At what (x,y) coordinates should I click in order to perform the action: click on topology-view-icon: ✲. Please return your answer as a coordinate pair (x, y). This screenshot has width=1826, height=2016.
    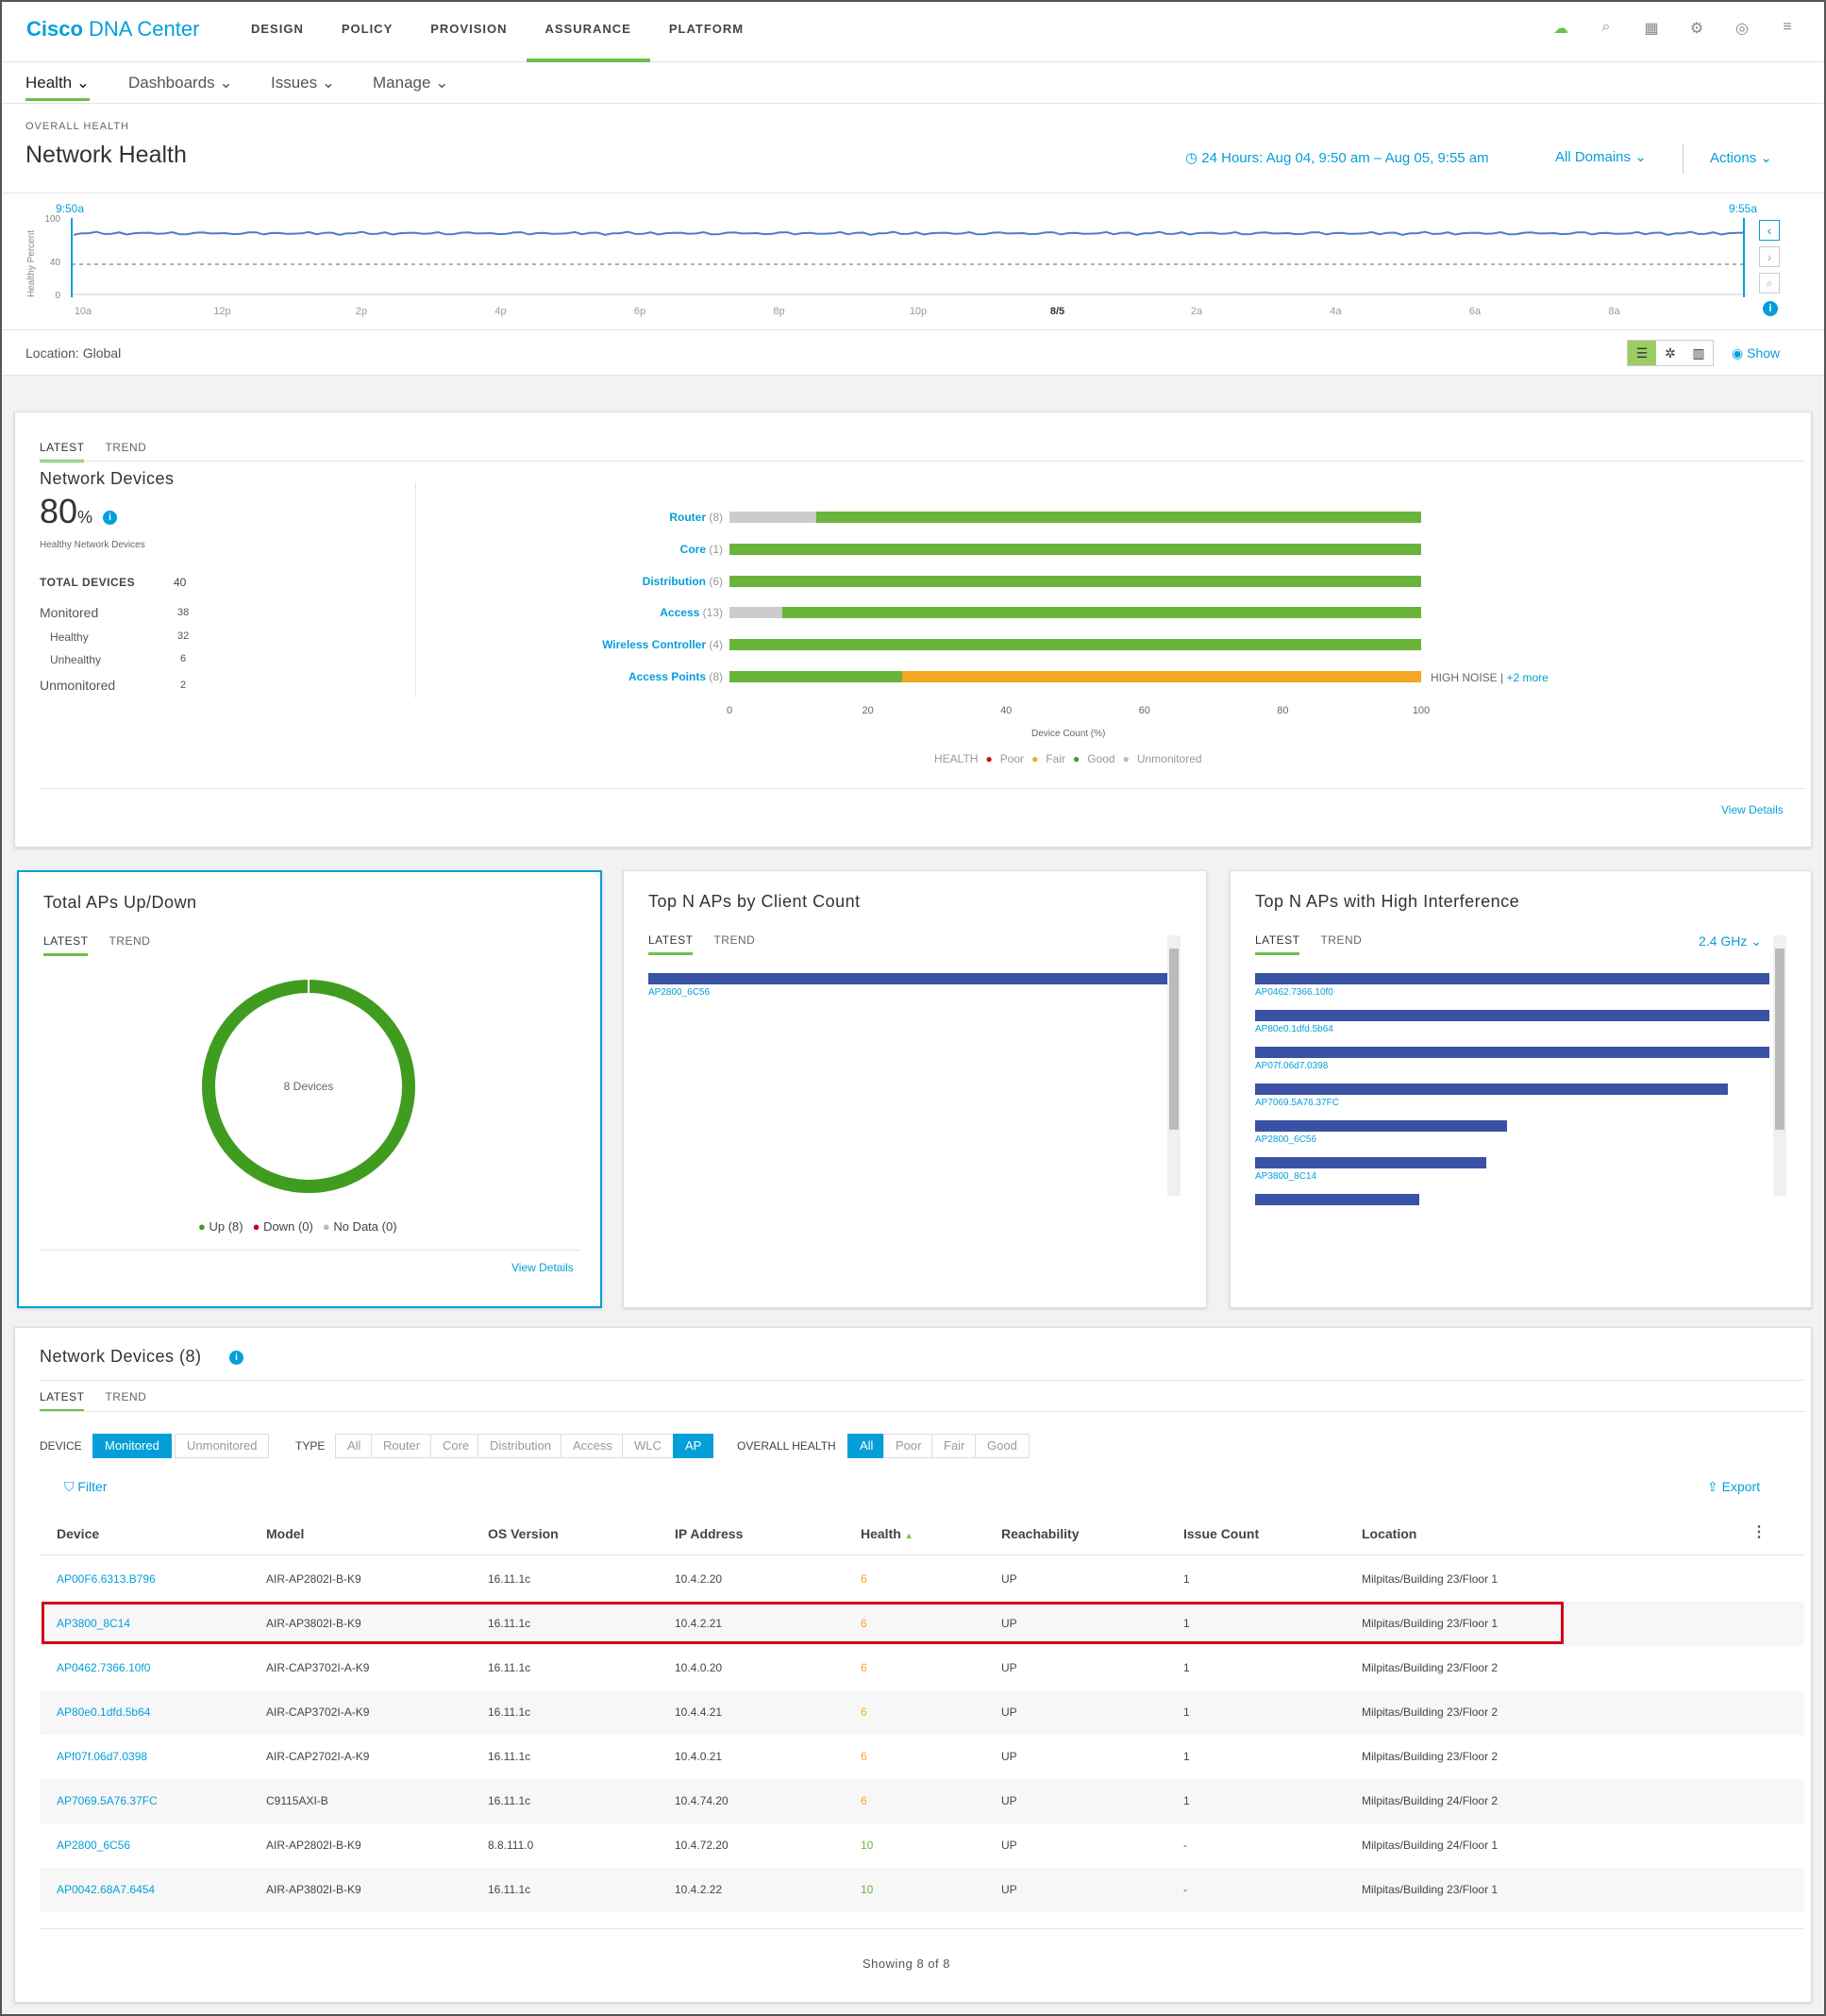
    Looking at the image, I should click on (1670, 353).